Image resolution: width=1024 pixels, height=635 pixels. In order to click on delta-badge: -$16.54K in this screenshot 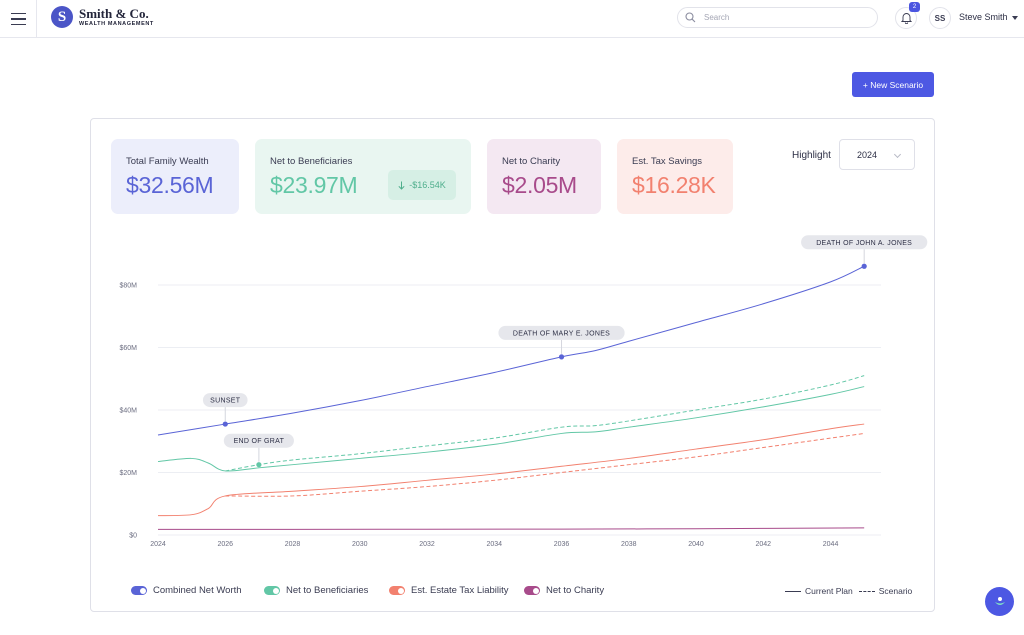, I will do `click(422, 185)`.